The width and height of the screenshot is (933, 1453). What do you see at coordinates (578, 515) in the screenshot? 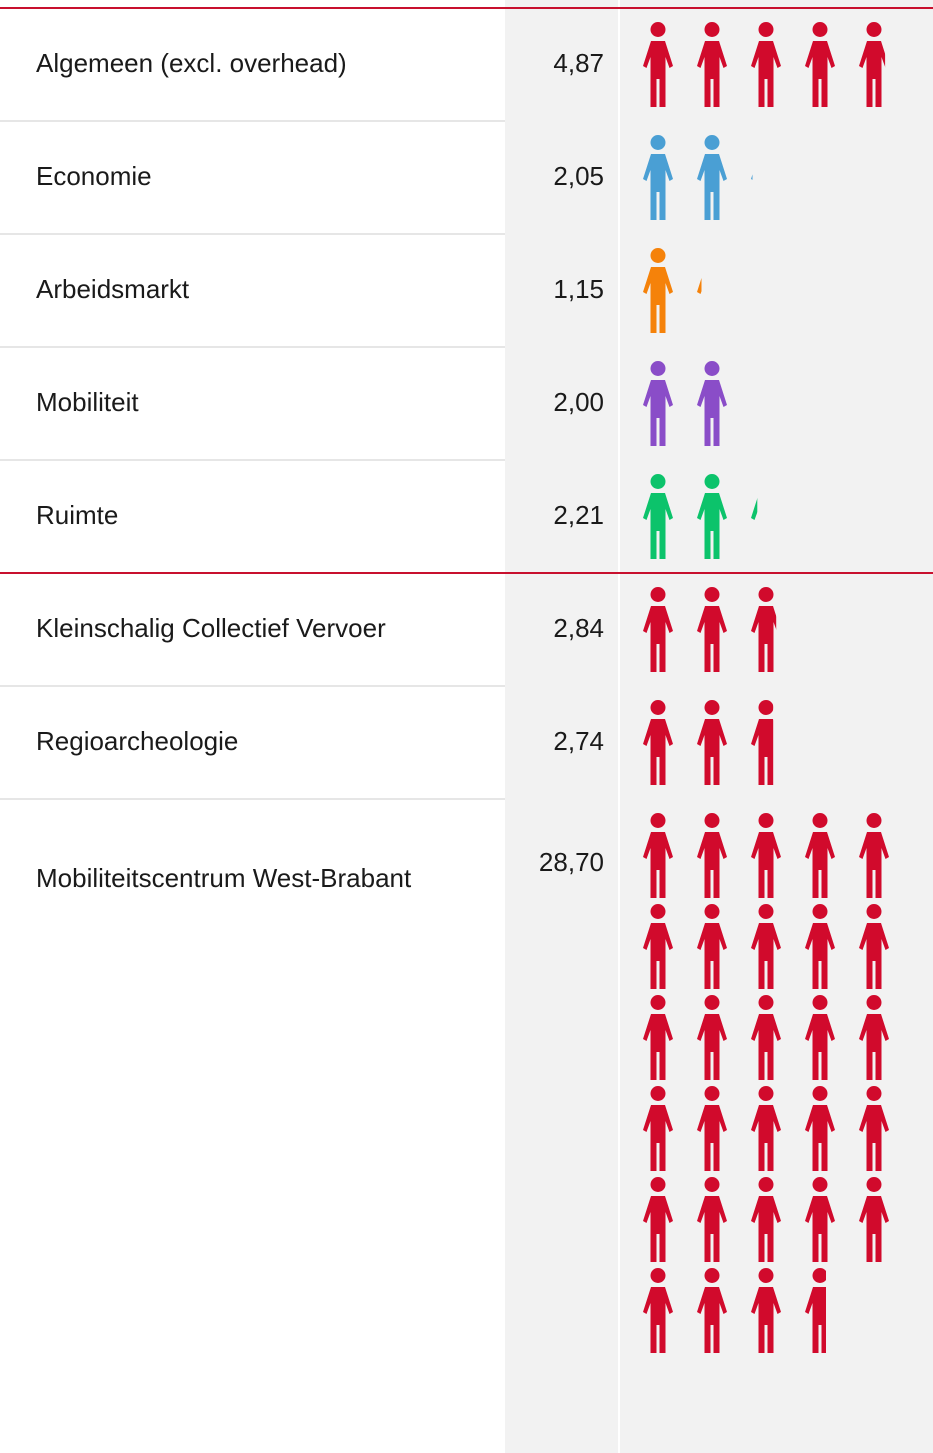
I see `value-label: 2,21` at bounding box center [578, 515].